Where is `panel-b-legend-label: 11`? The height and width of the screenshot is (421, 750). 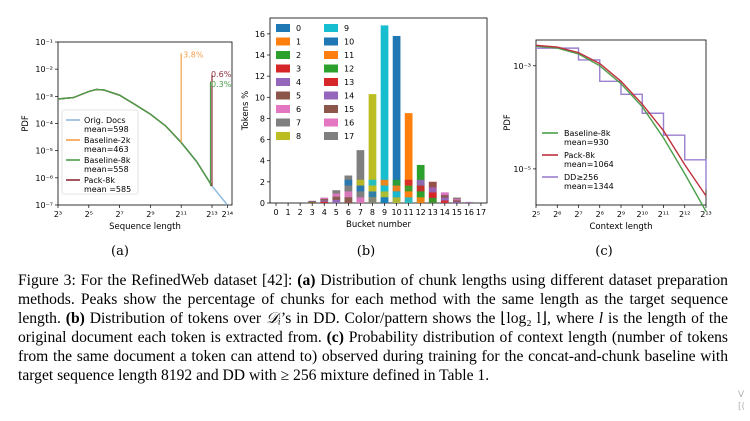 panel-b-legend-label: 11 is located at coordinates (349, 55).